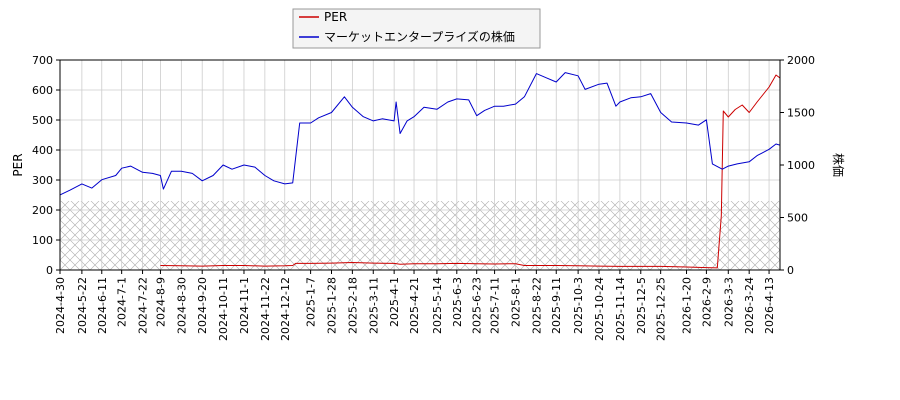 Image resolution: width=900 pixels, height=400 pixels. Describe the element at coordinates (42, 120) in the screenshot. I see `left-tick-label: 500` at that location.